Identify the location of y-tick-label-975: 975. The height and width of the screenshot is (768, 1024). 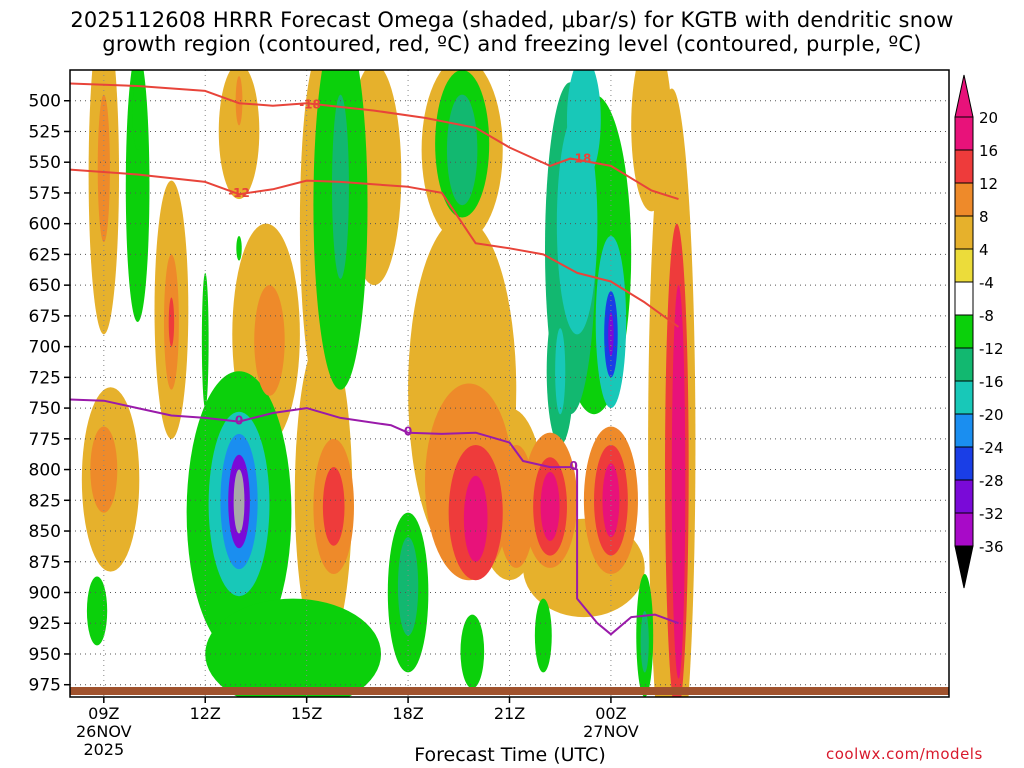
(45, 686).